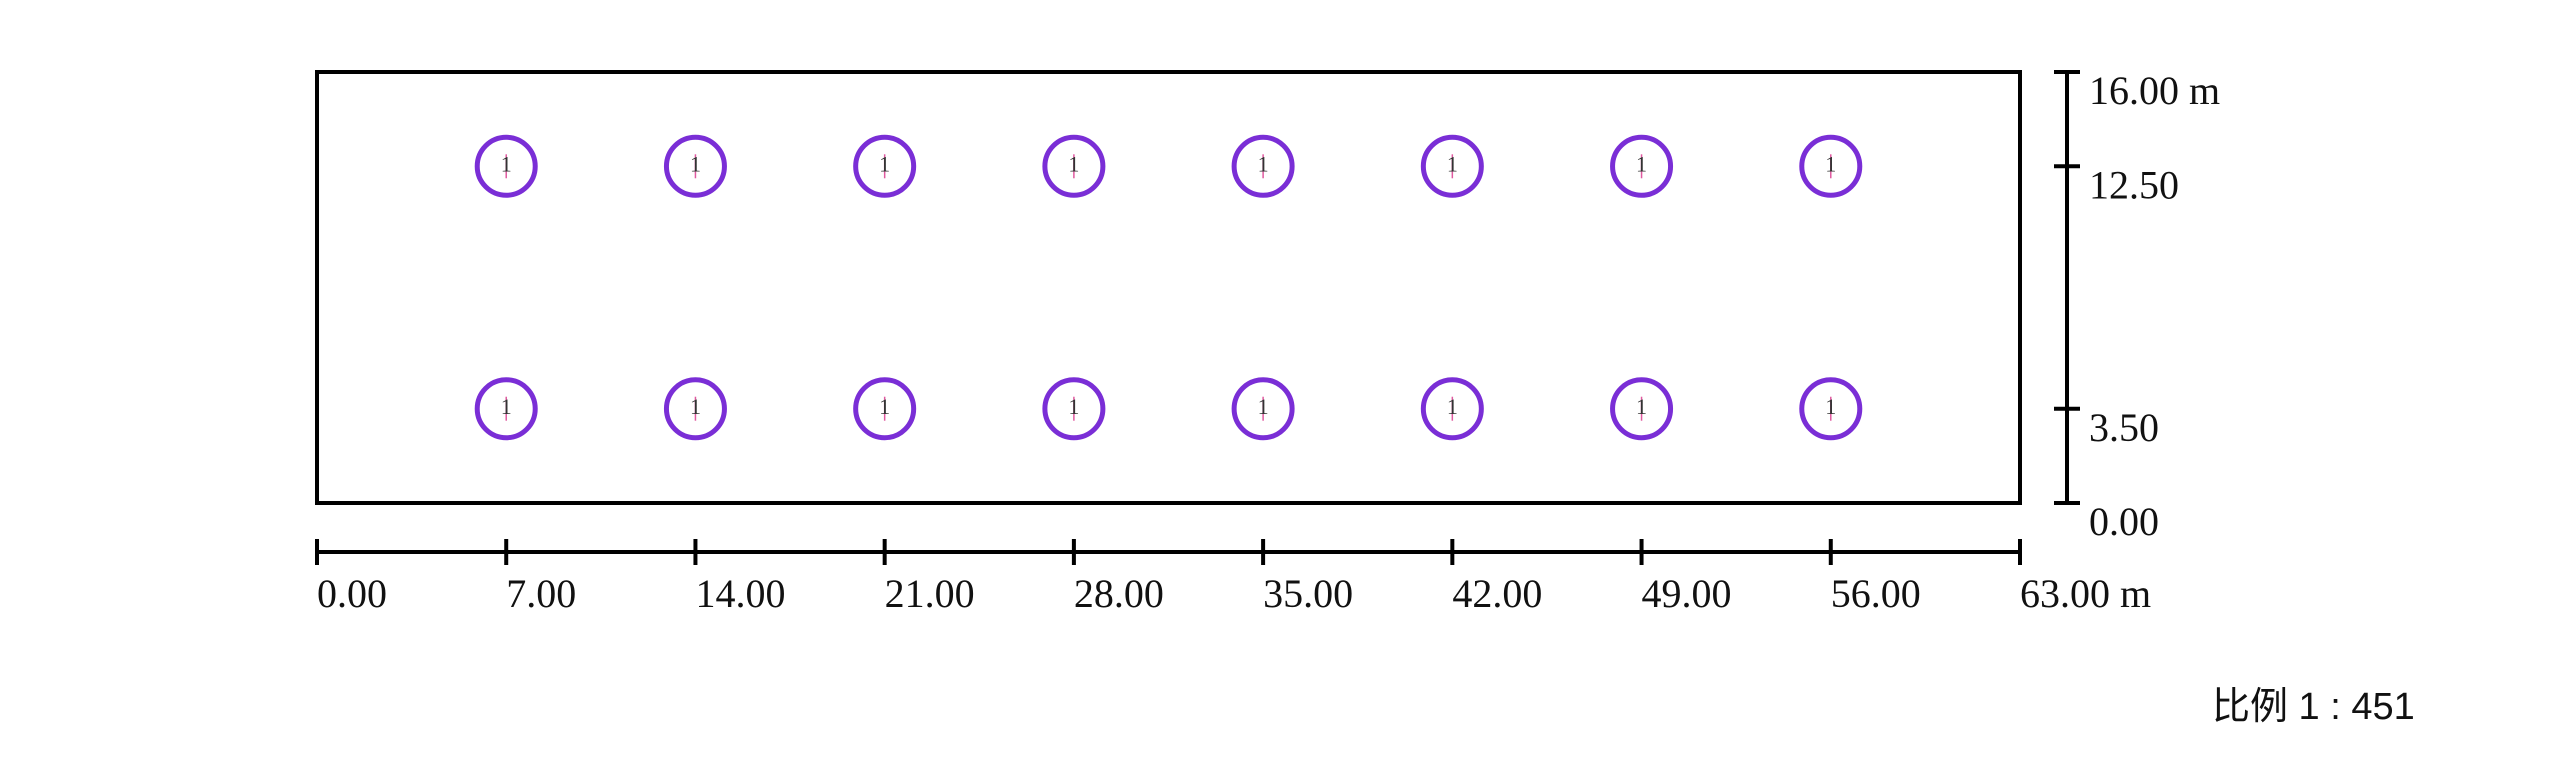 The image size is (2560, 765). Describe the element at coordinates (541, 593) in the screenshot. I see `x-tick-label: 7.00` at that location.